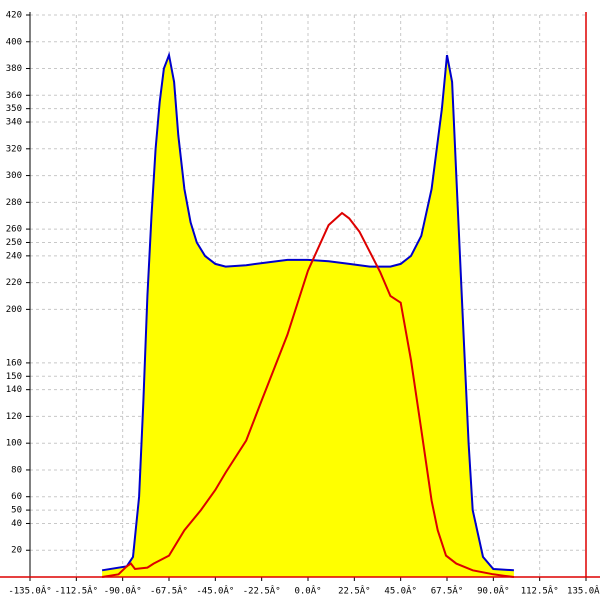  What do you see at coordinates (14, 283) in the screenshot?
I see `y-tick-label: 220` at bounding box center [14, 283].